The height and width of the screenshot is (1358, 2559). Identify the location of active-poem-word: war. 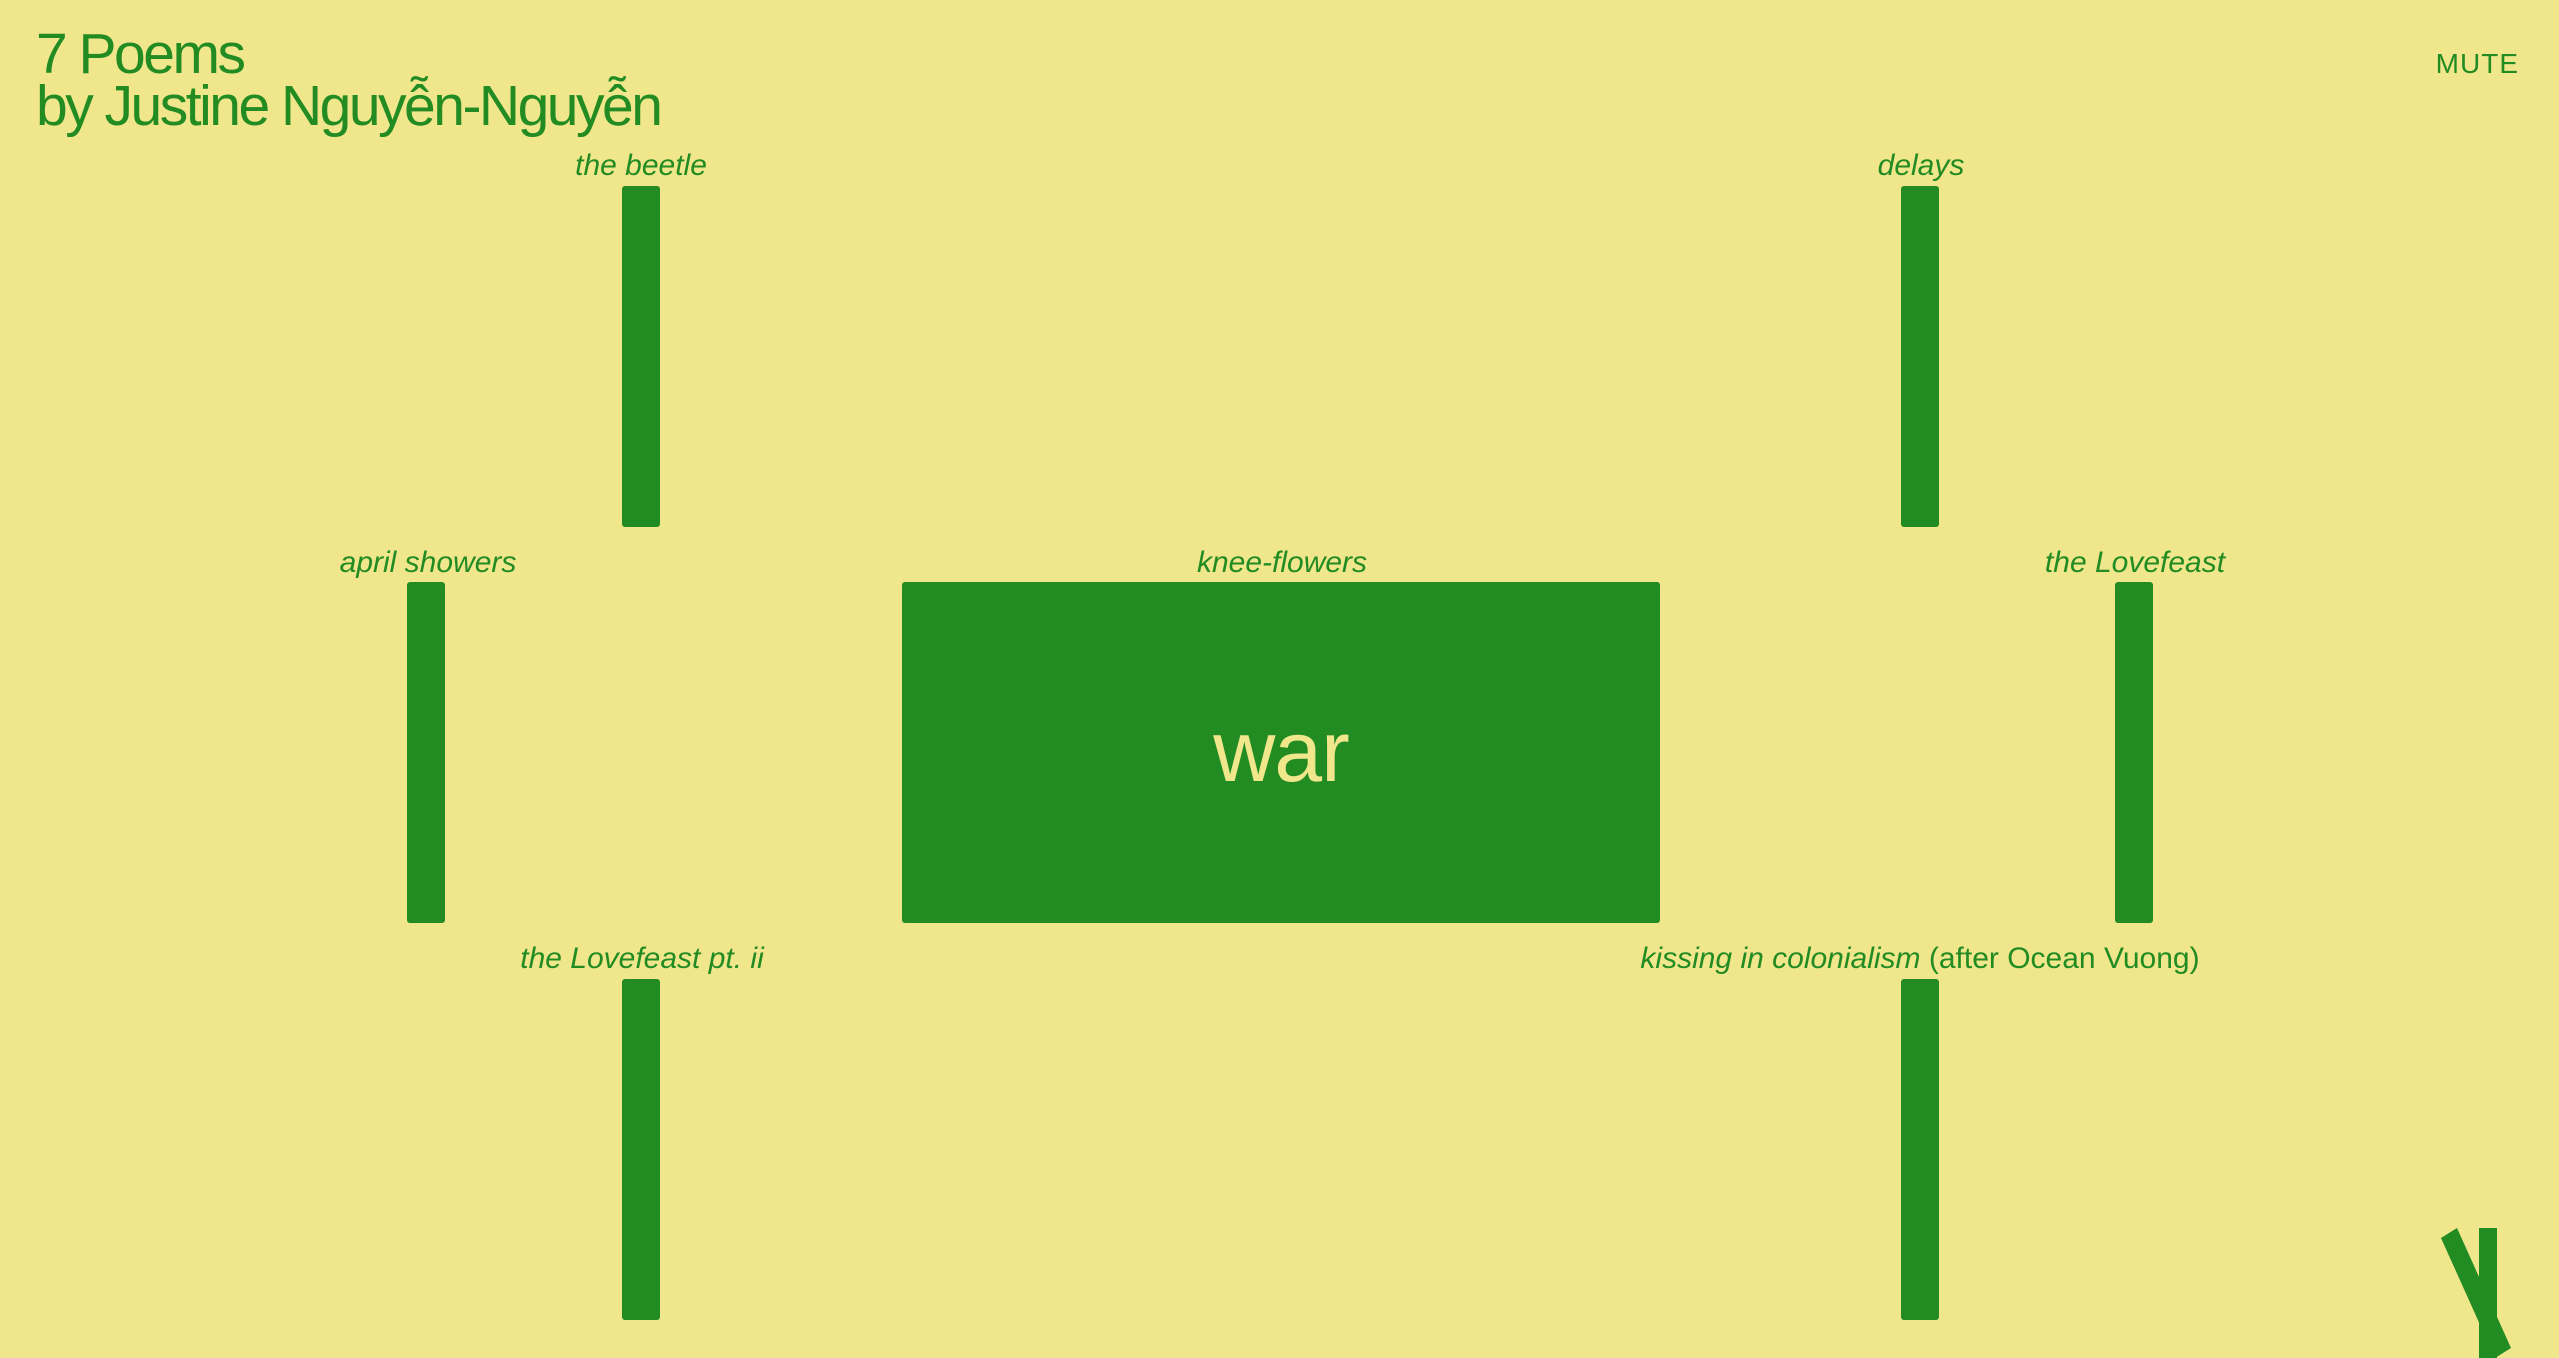
(1281, 752).